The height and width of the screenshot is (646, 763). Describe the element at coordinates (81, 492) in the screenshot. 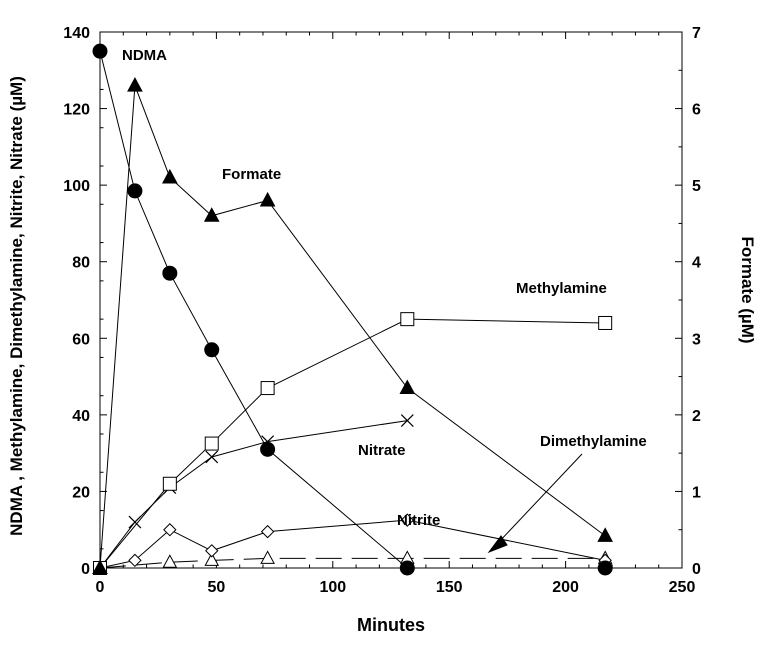

I see `y-left-tick-label: 20` at that location.